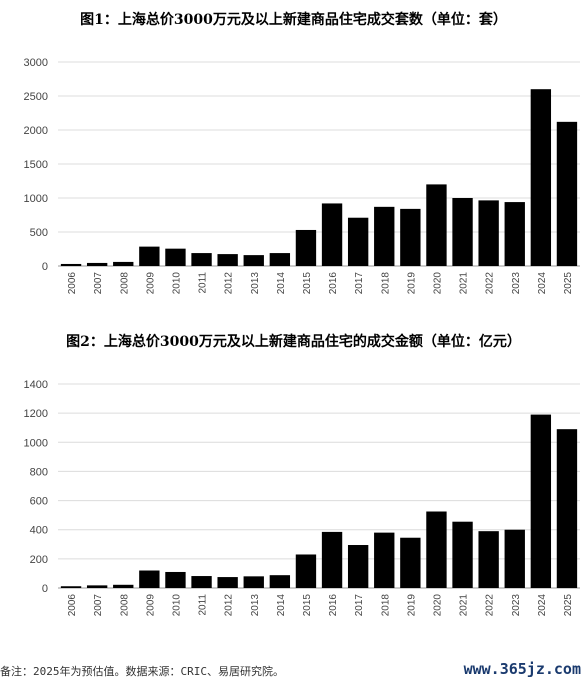 The width and height of the screenshot is (587, 686). What do you see at coordinates (175, 579) in the screenshot?
I see `chart2-bar-2010` at bounding box center [175, 579].